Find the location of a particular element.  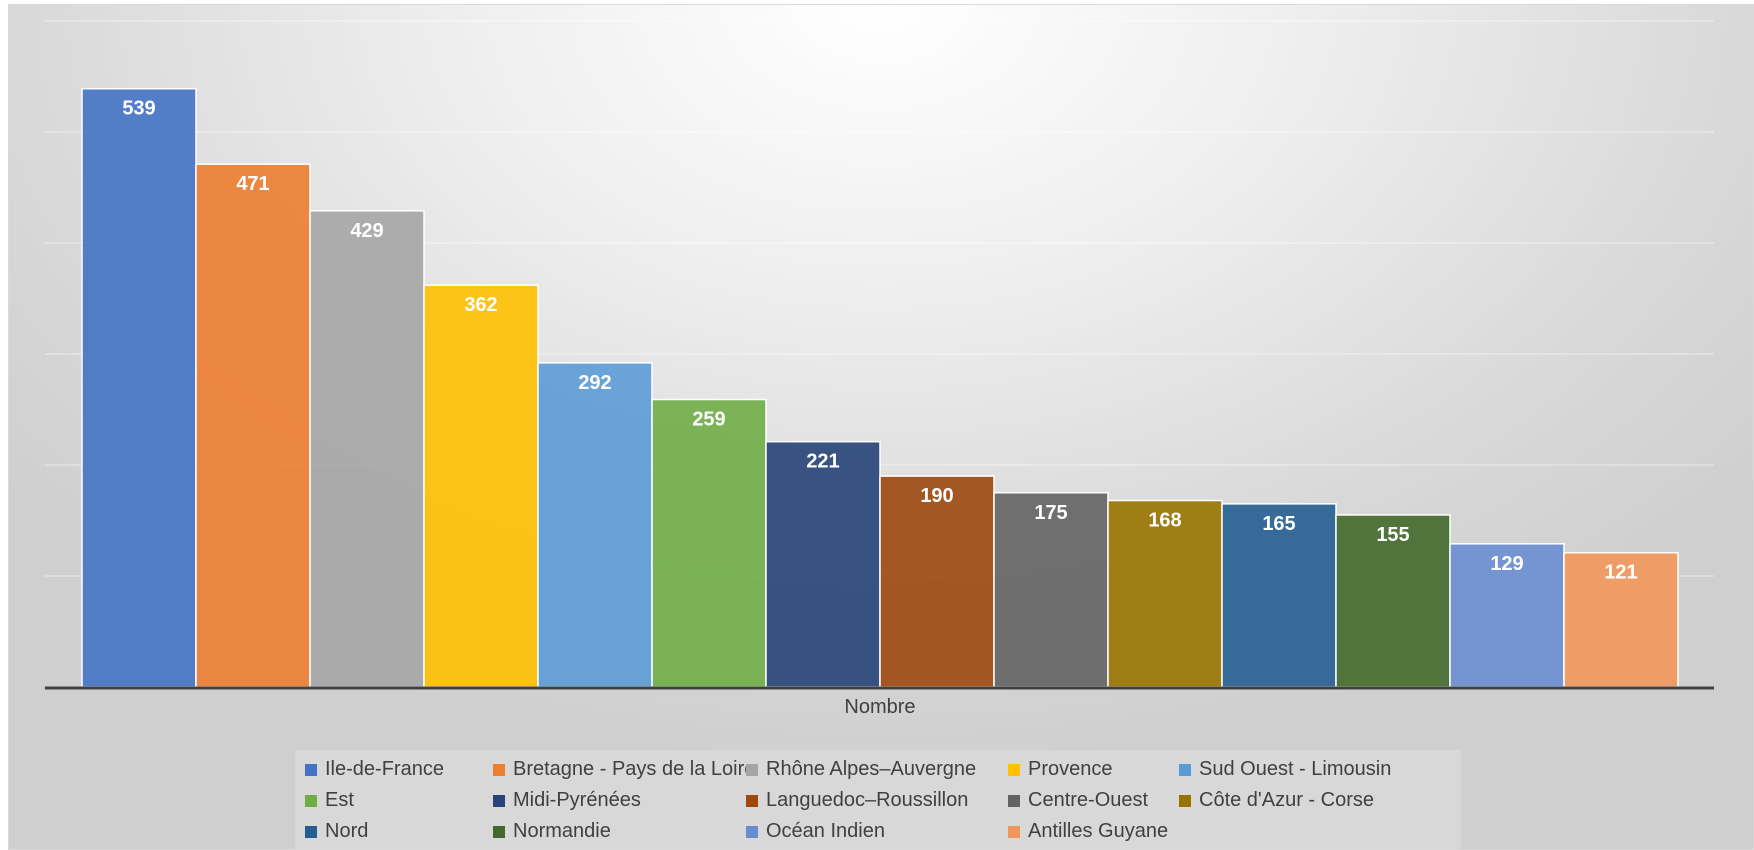

legend-item: Côte d'Azur - Corse is located at coordinates (1299, 800).